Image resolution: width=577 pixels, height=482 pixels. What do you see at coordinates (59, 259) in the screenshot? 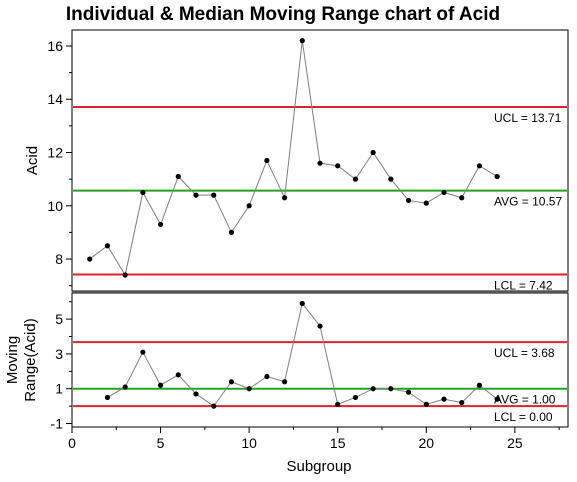
I see `y-tick-label: 8` at bounding box center [59, 259].